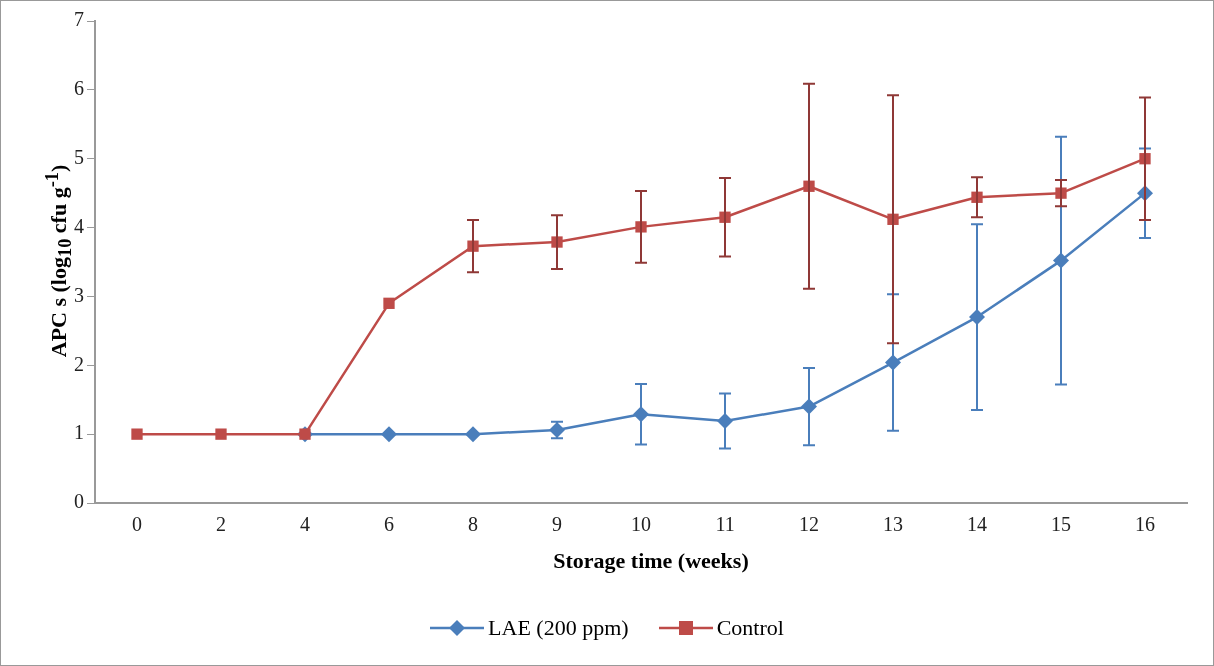 The width and height of the screenshot is (1214, 666). Describe the element at coordinates (809, 524) in the screenshot. I see `x-tick-label: 12` at that location.